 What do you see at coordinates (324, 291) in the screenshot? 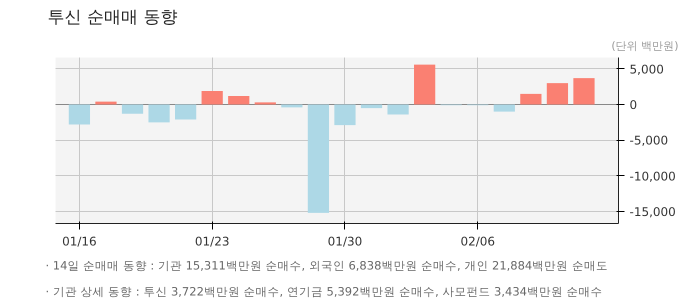
I see `text: · 기관 상세 동향 : 투신 3,722백만원 순매수, 연기금 5,392백만원 순매수, 사모펀드 3,434백만원 순매수` at bounding box center [324, 291].